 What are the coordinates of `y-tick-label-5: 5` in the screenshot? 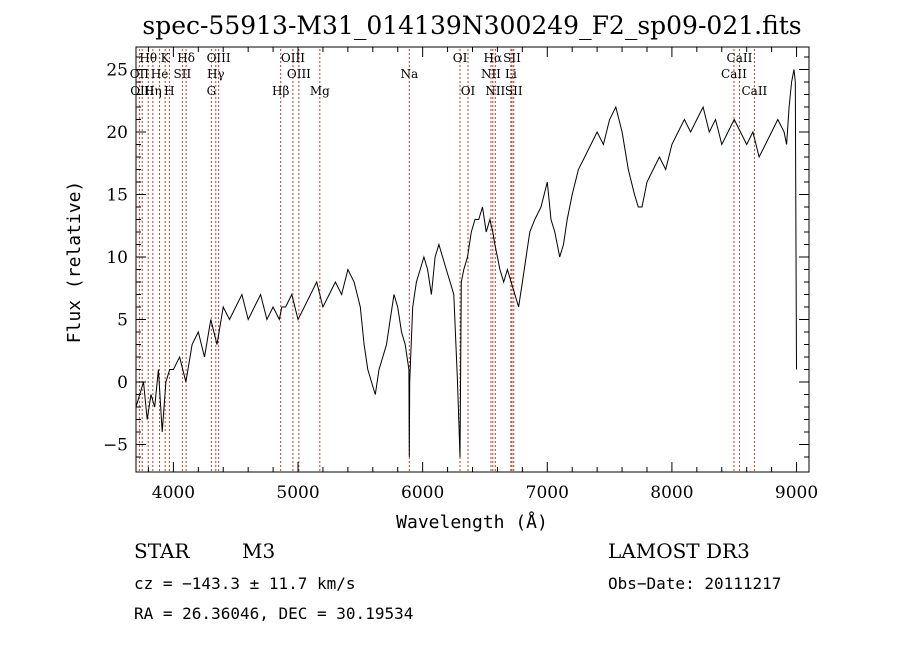 It's located at (122, 321).